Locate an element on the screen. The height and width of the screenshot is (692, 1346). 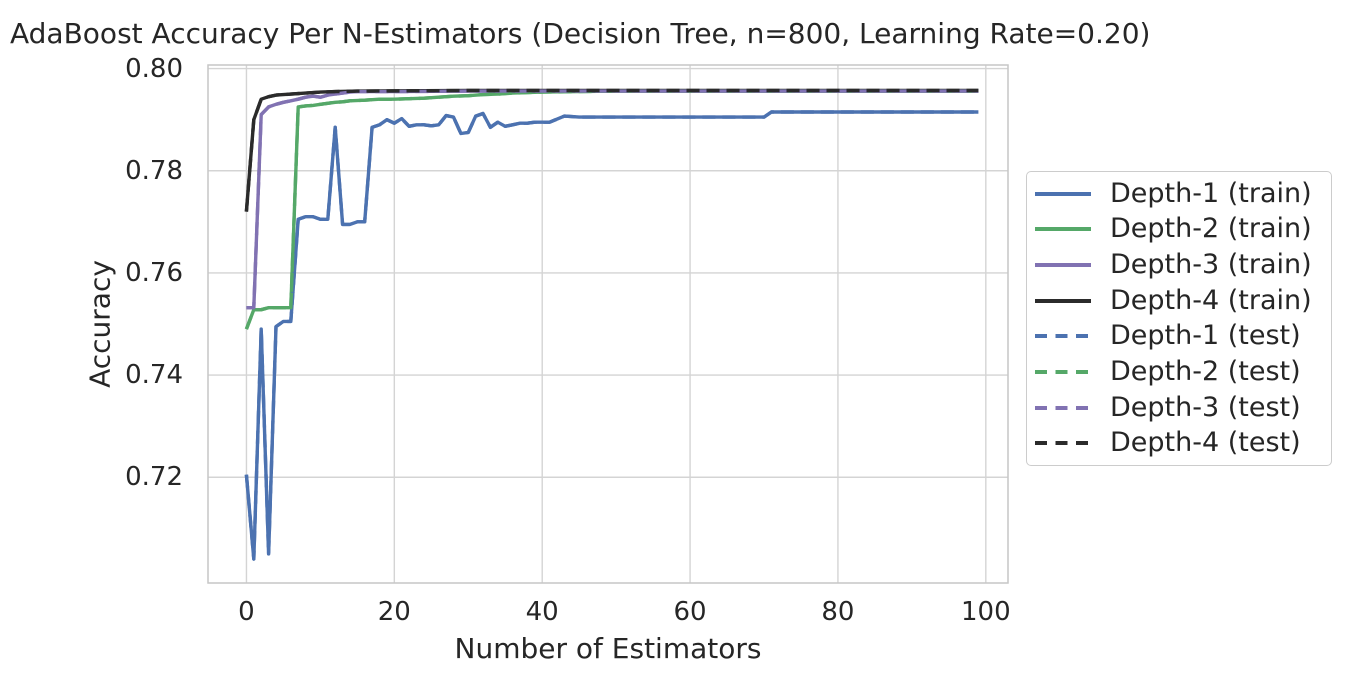
y-tick-label: 0.78 is located at coordinates (154, 170).